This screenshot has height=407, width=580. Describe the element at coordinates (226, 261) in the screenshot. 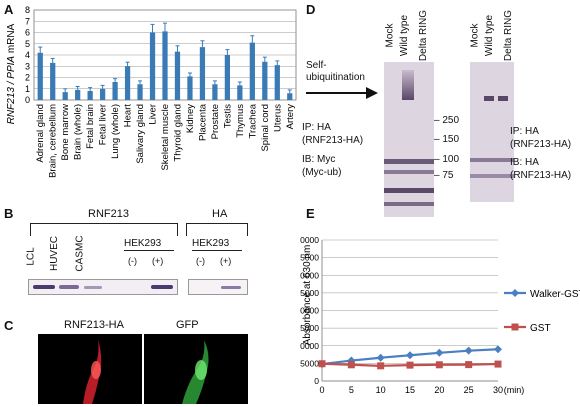

I see `lane-label-plus-right: (+)` at that location.